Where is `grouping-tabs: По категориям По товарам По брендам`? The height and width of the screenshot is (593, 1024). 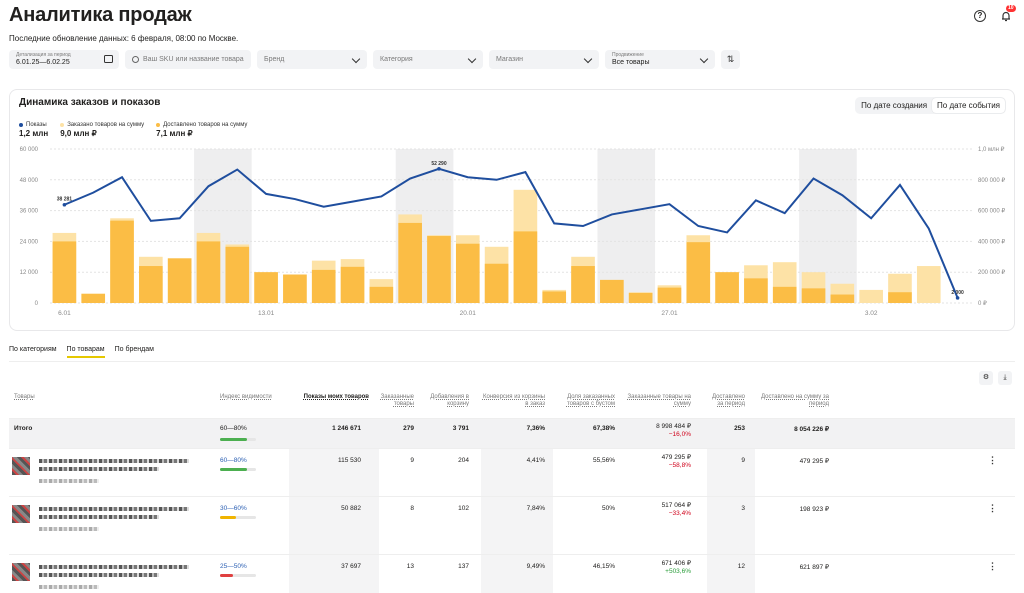 grouping-tabs: По категориям По товарам По брендам is located at coordinates (81, 352).